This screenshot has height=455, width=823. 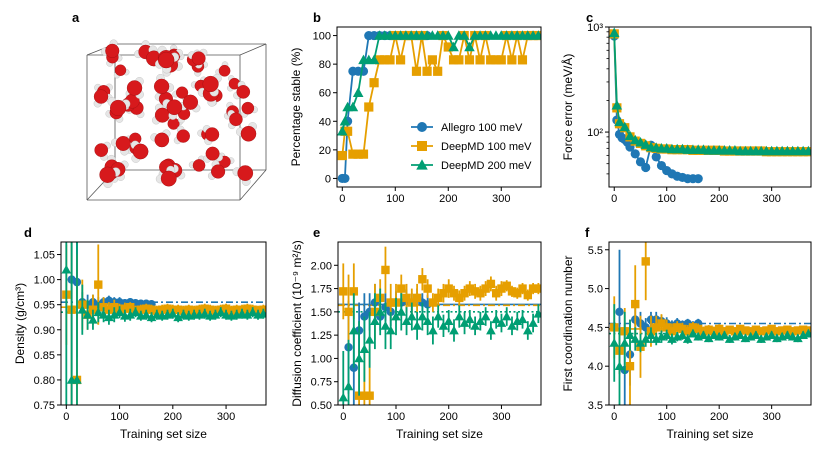 What do you see at coordinates (486, 147) in the screenshot?
I see `legend-entry: DeepMD 100 meV` at bounding box center [486, 147].